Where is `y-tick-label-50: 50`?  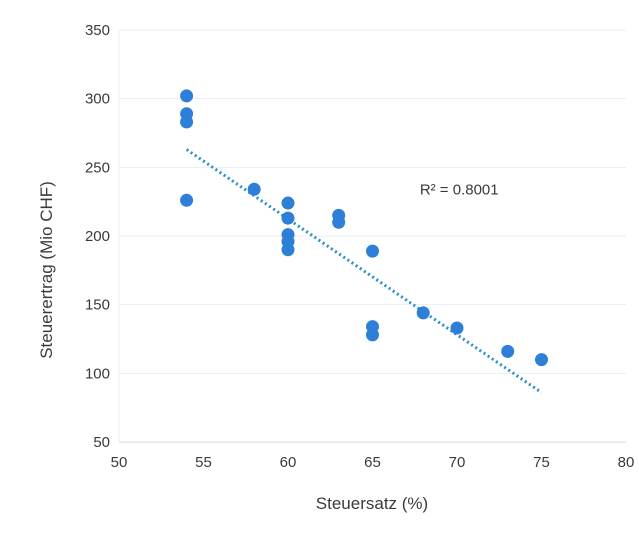
y-tick-label-50: 50 is located at coordinates (101, 442).